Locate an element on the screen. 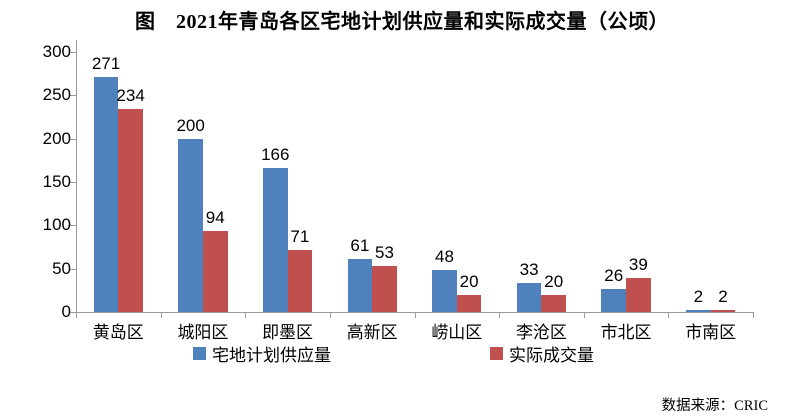 This screenshot has width=804, height=420. y-tick-label: 200 is located at coordinates (56, 138).